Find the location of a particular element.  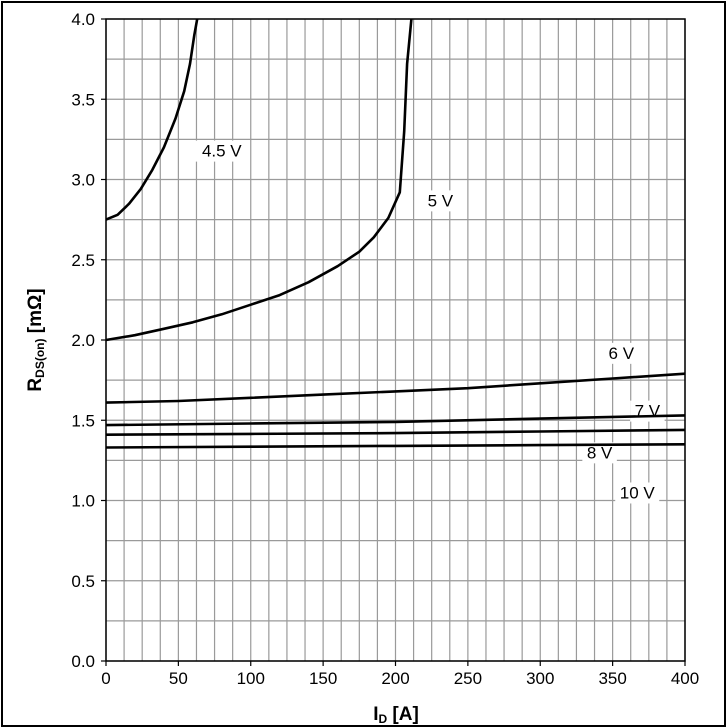

x-tick-label: 300 is located at coordinates (540, 678).